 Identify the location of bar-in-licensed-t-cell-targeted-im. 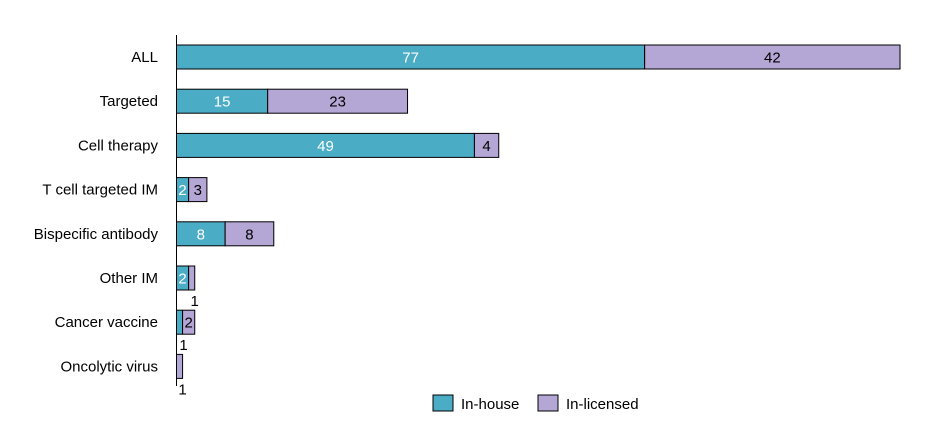
(198, 190).